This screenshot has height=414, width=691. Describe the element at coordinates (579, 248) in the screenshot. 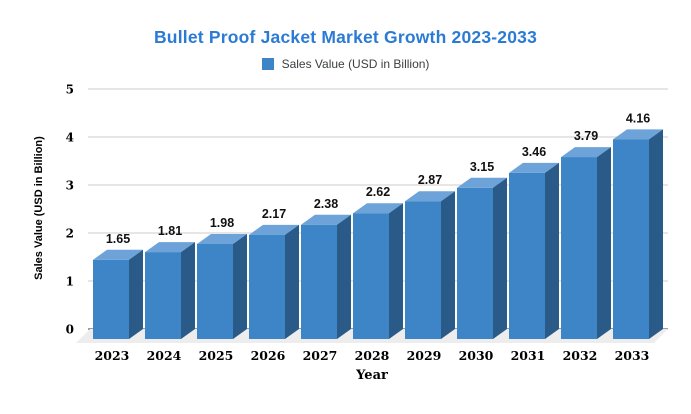

I see `bar-2032` at that location.